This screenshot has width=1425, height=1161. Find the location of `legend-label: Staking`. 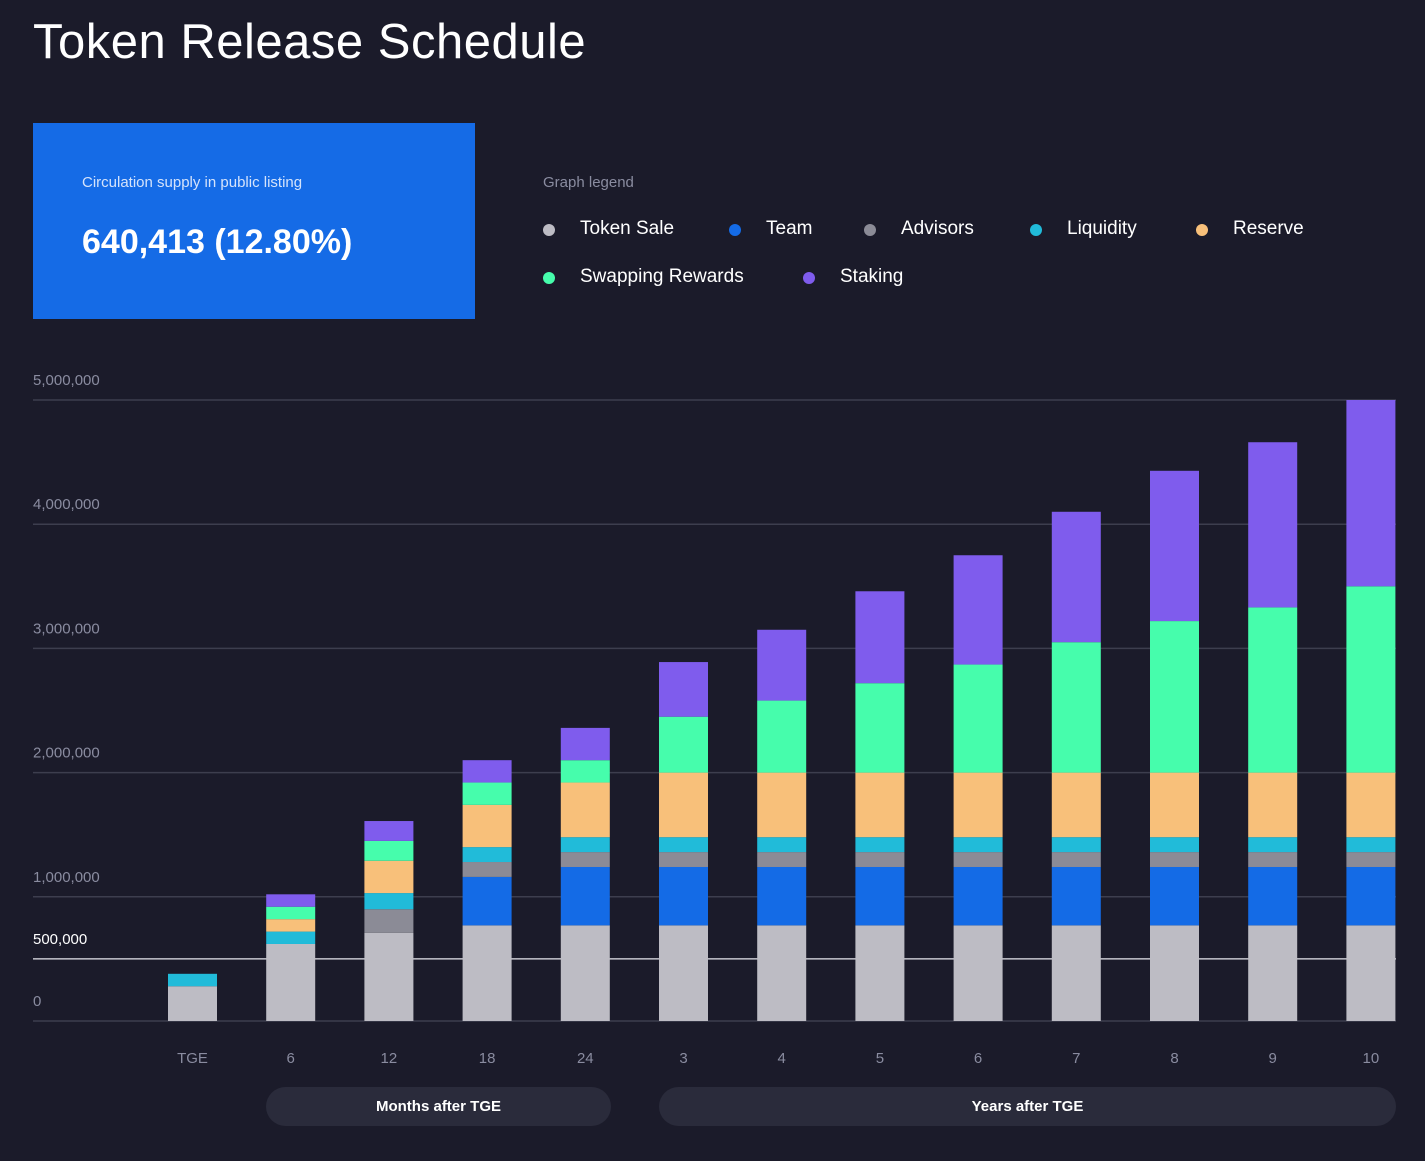

legend-label: Staking is located at coordinates (872, 276).